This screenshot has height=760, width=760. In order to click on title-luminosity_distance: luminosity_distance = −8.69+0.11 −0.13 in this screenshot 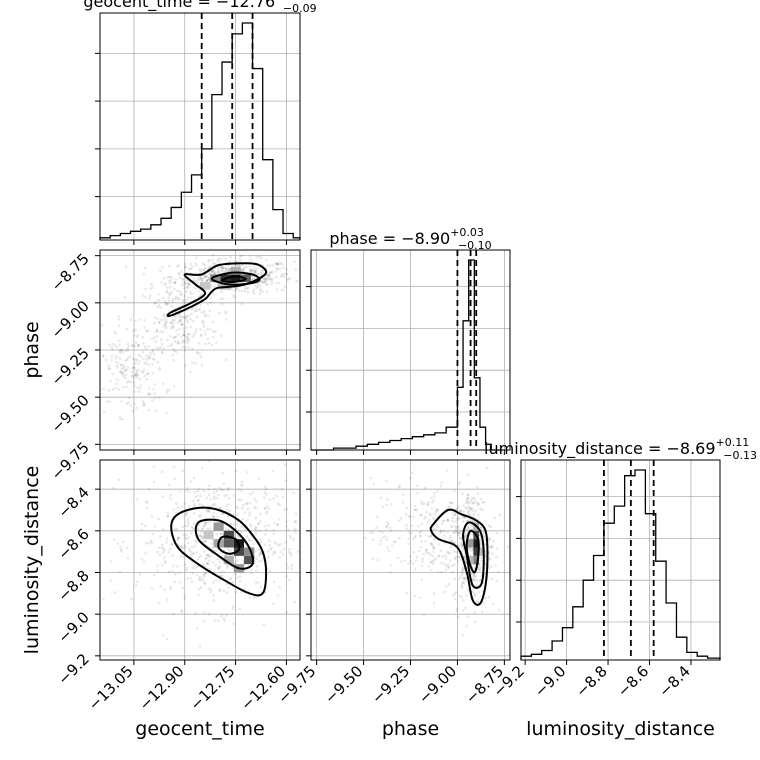, I will do `click(620, 449)`.